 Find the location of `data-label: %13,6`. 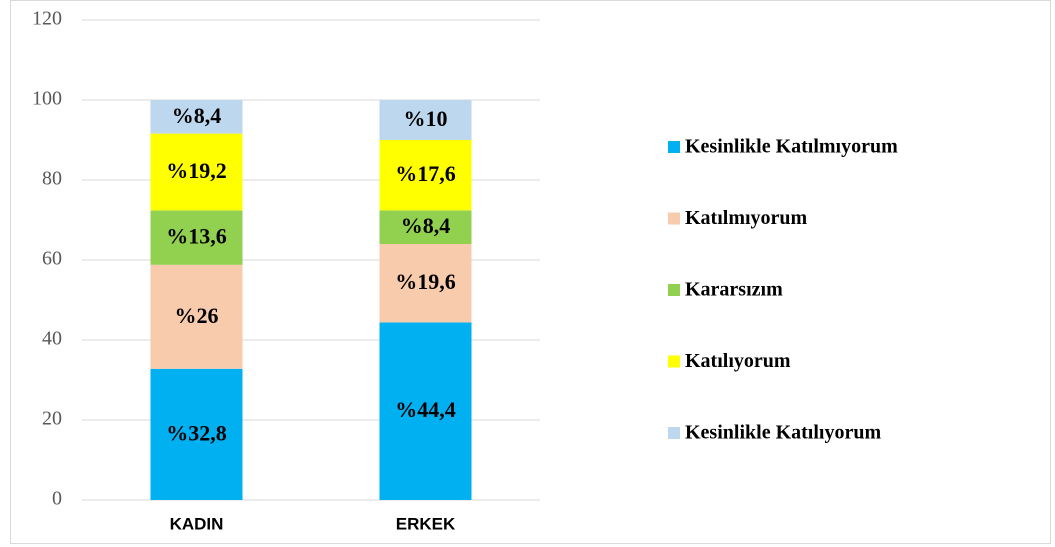

data-label: %13,6 is located at coordinates (196, 236).